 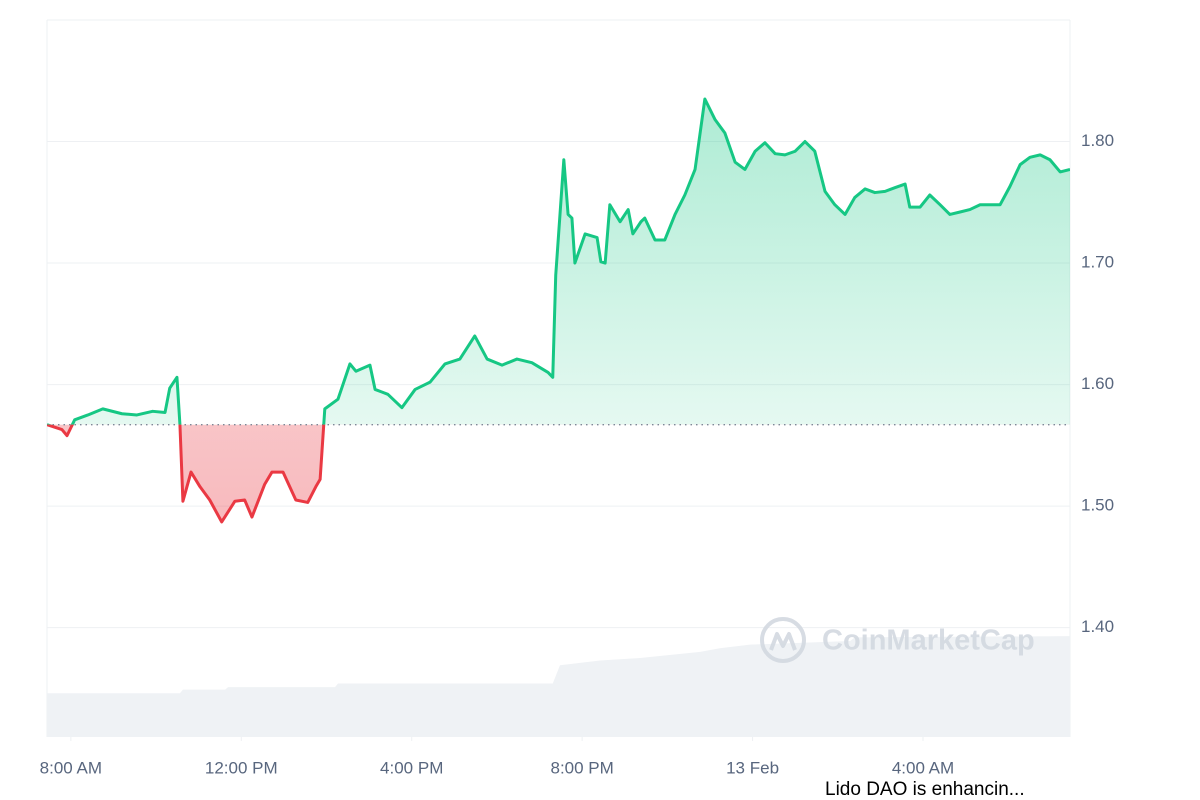 I want to click on y-tick-label: 1.50, so click(x=1097, y=505).